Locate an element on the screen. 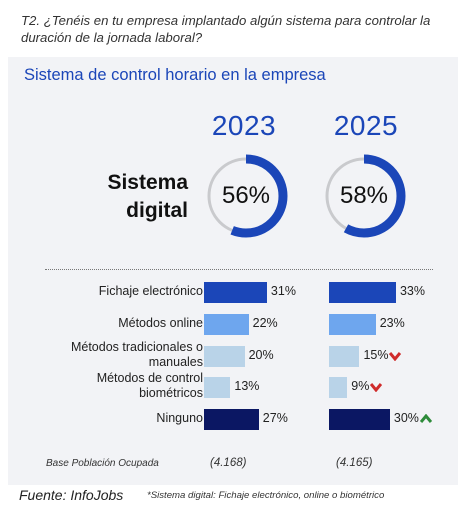  base-value-2023: (4.168) is located at coordinates (228, 463).